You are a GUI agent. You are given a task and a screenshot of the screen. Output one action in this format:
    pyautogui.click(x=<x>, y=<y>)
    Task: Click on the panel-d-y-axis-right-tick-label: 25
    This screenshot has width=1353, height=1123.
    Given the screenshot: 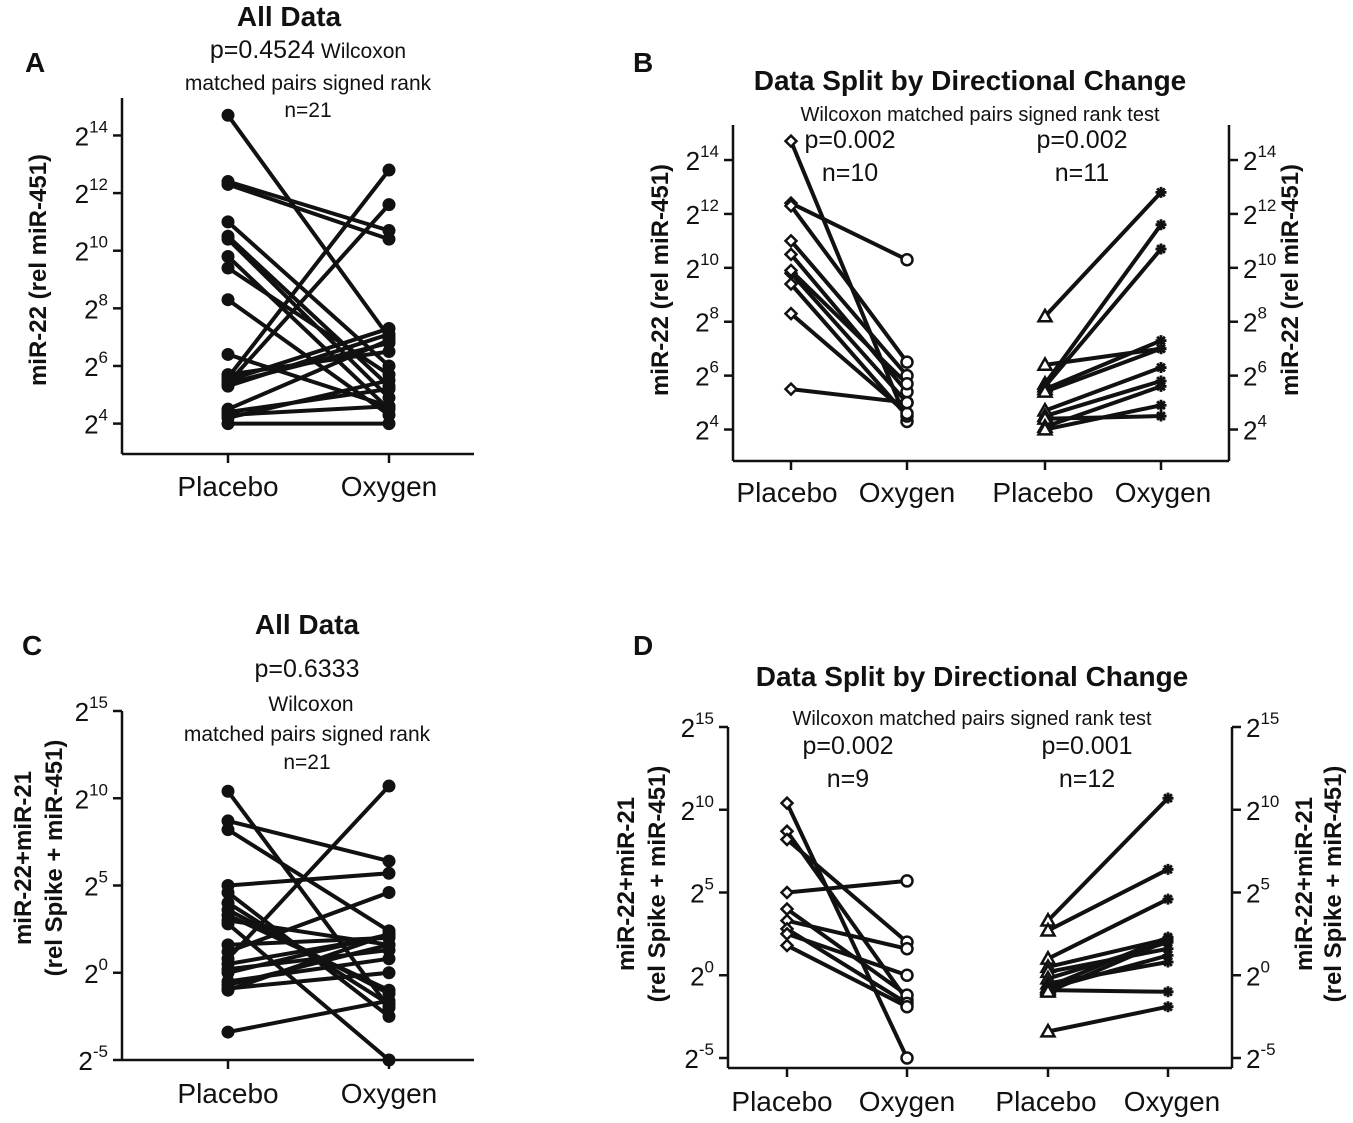 What is the action you would take?
    pyautogui.click(x=1258, y=892)
    